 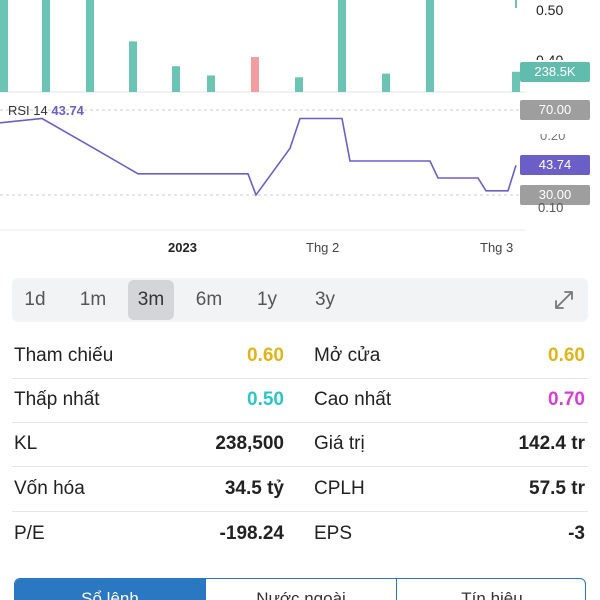 I want to click on time-label-feb: Thg 2, so click(x=323, y=247).